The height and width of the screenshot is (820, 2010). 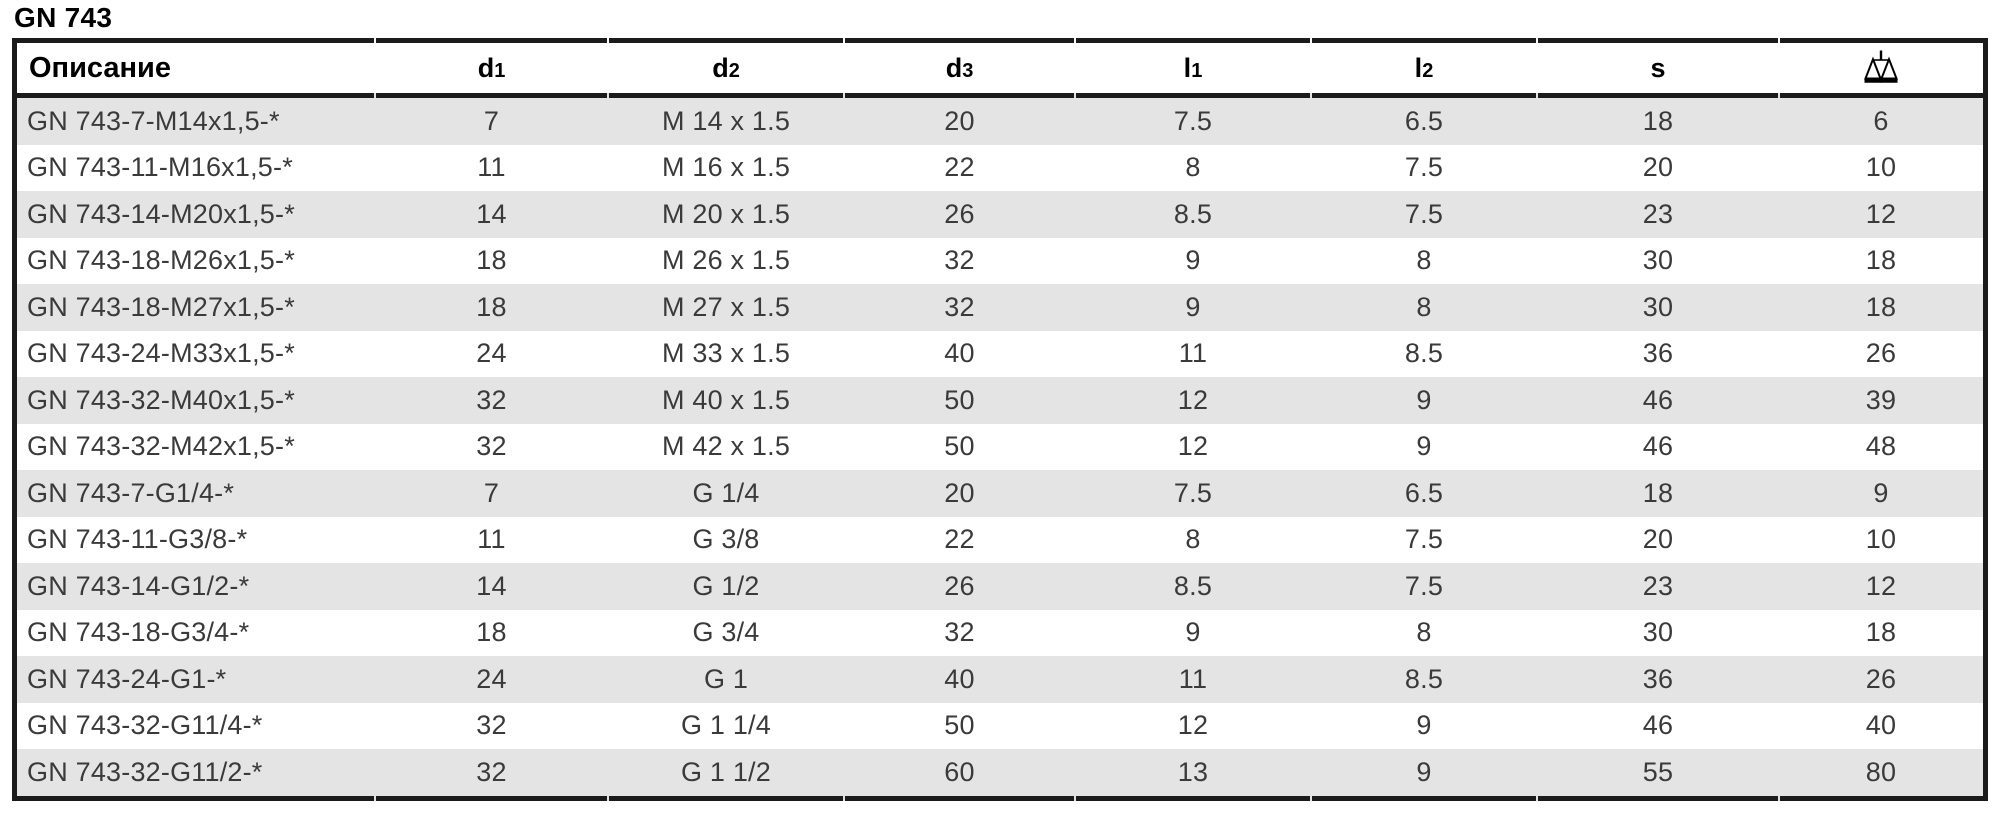 I want to click on cell-d2: M 33 x 1.5, so click(x=726, y=353).